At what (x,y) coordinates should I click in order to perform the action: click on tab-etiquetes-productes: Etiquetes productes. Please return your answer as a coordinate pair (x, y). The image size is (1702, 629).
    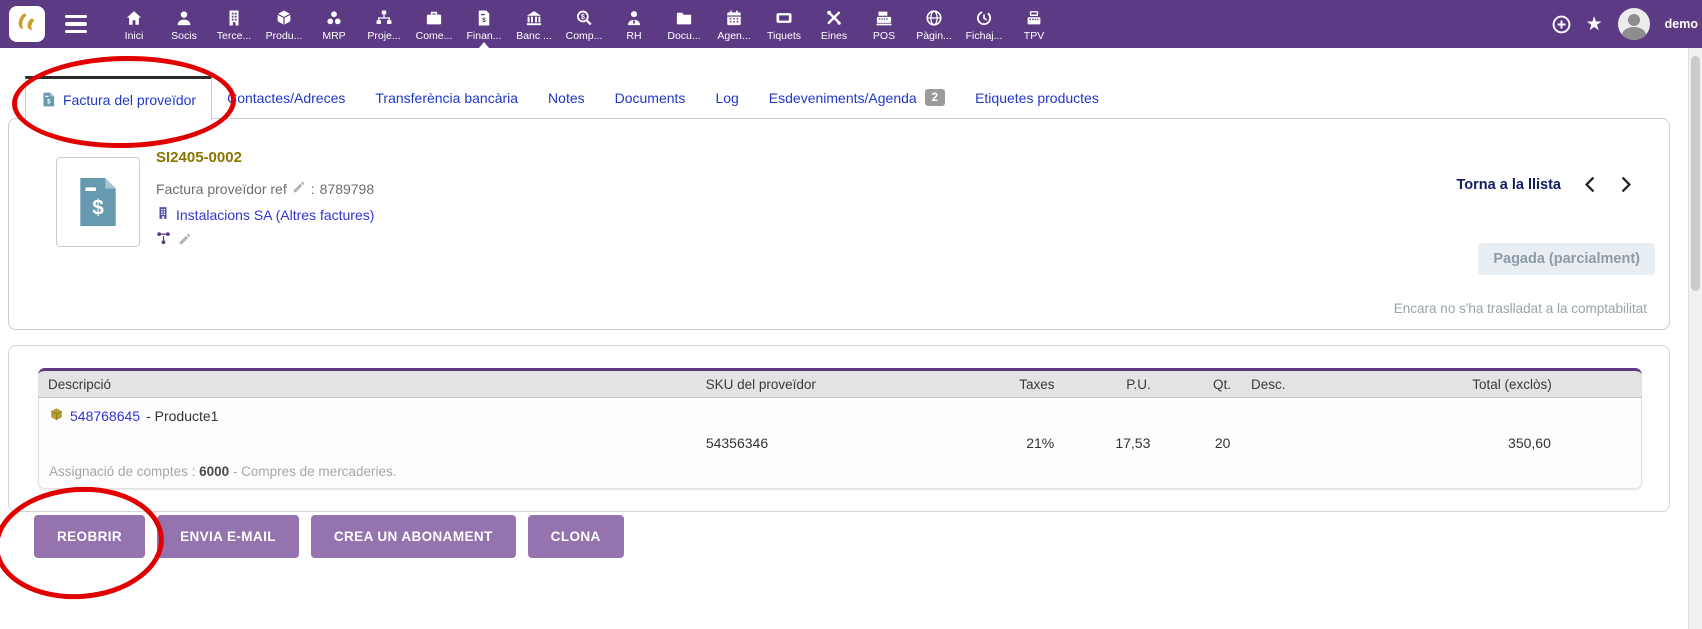
    Looking at the image, I should click on (1037, 97).